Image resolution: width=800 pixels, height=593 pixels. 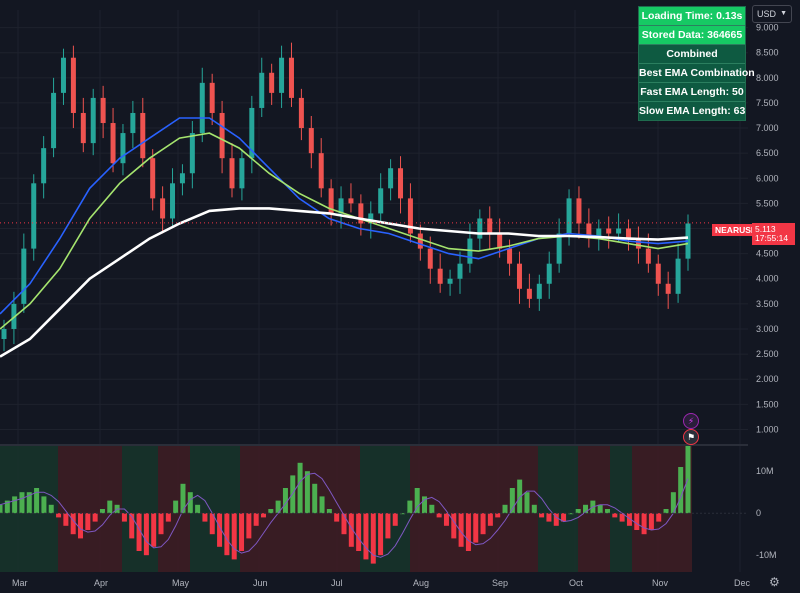 I want to click on fast-ema-row: Fast EMA Length: 50, so click(x=692, y=92).